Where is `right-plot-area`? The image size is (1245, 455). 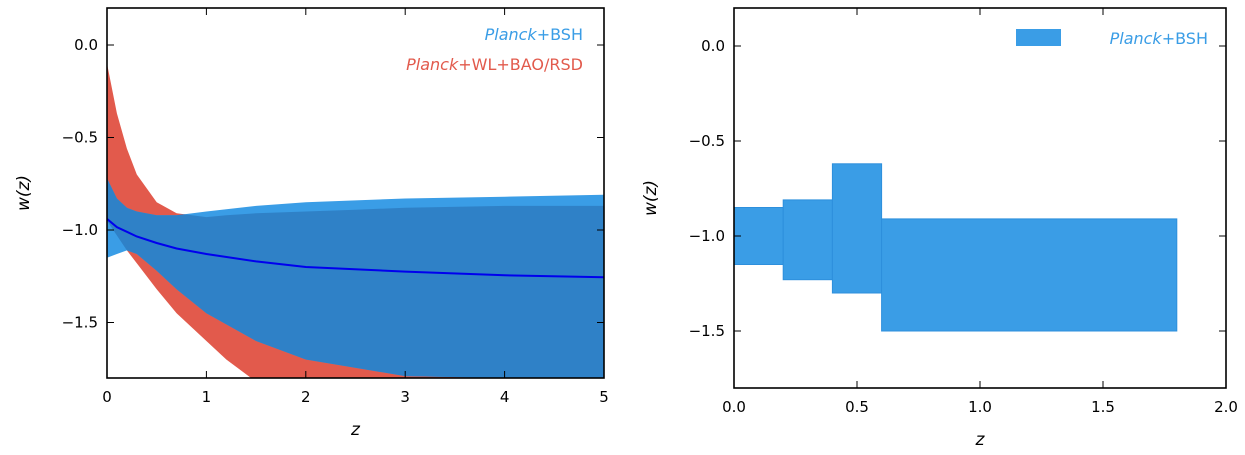 right-plot-area is located at coordinates (956, 247).